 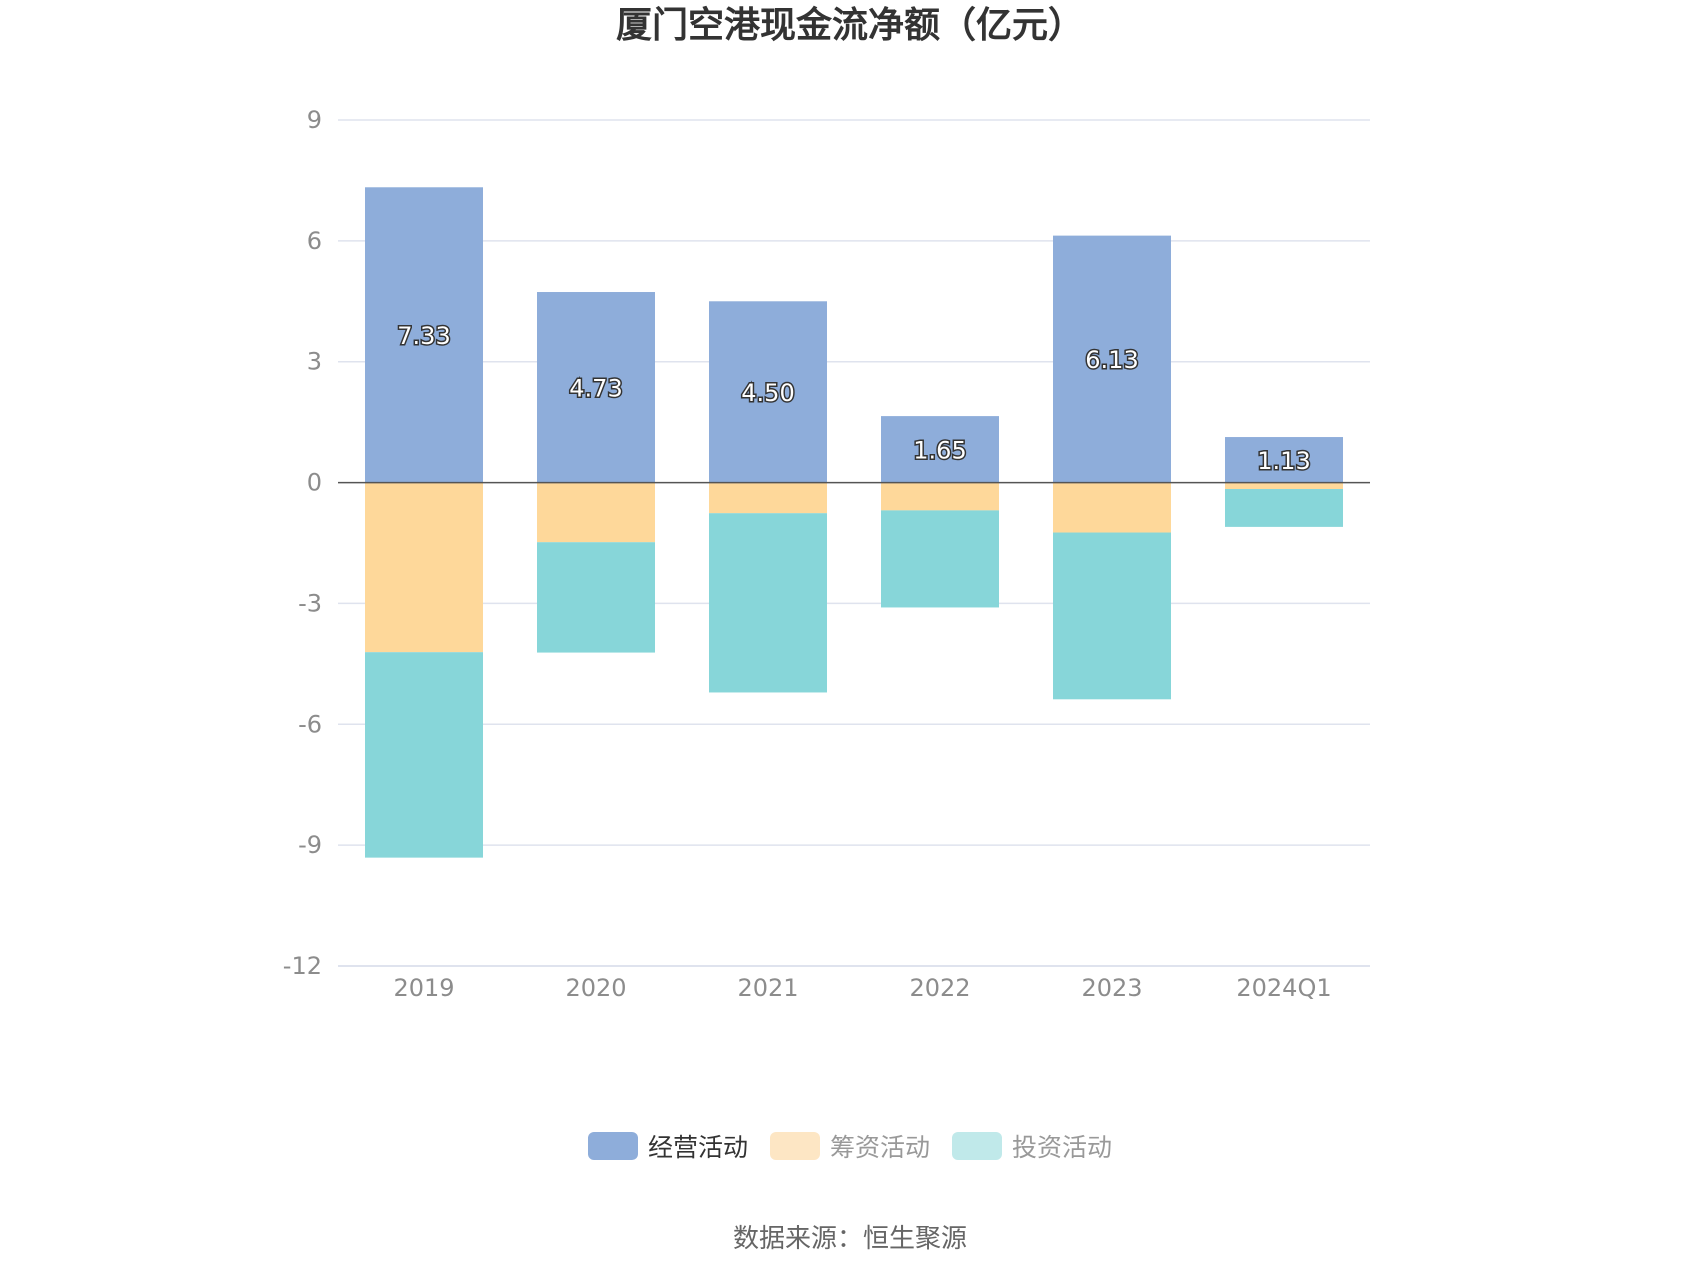 What do you see at coordinates (849, 1239) in the screenshot?
I see `data-source: 数据来源：恒生聚源` at bounding box center [849, 1239].